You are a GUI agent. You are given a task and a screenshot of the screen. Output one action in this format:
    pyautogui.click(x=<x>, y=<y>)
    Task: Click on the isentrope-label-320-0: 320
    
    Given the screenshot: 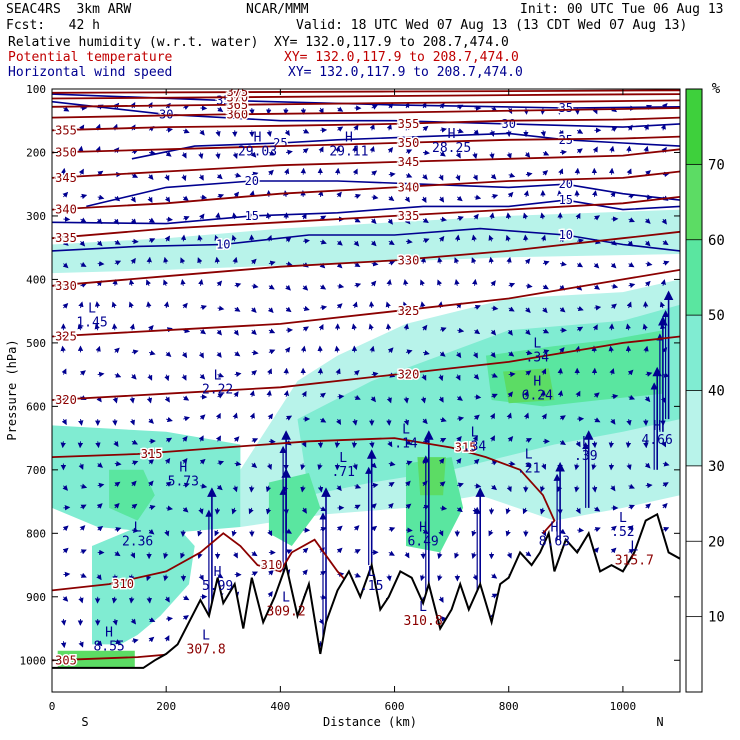 What is the action you would take?
    pyautogui.click(x=66, y=400)
    